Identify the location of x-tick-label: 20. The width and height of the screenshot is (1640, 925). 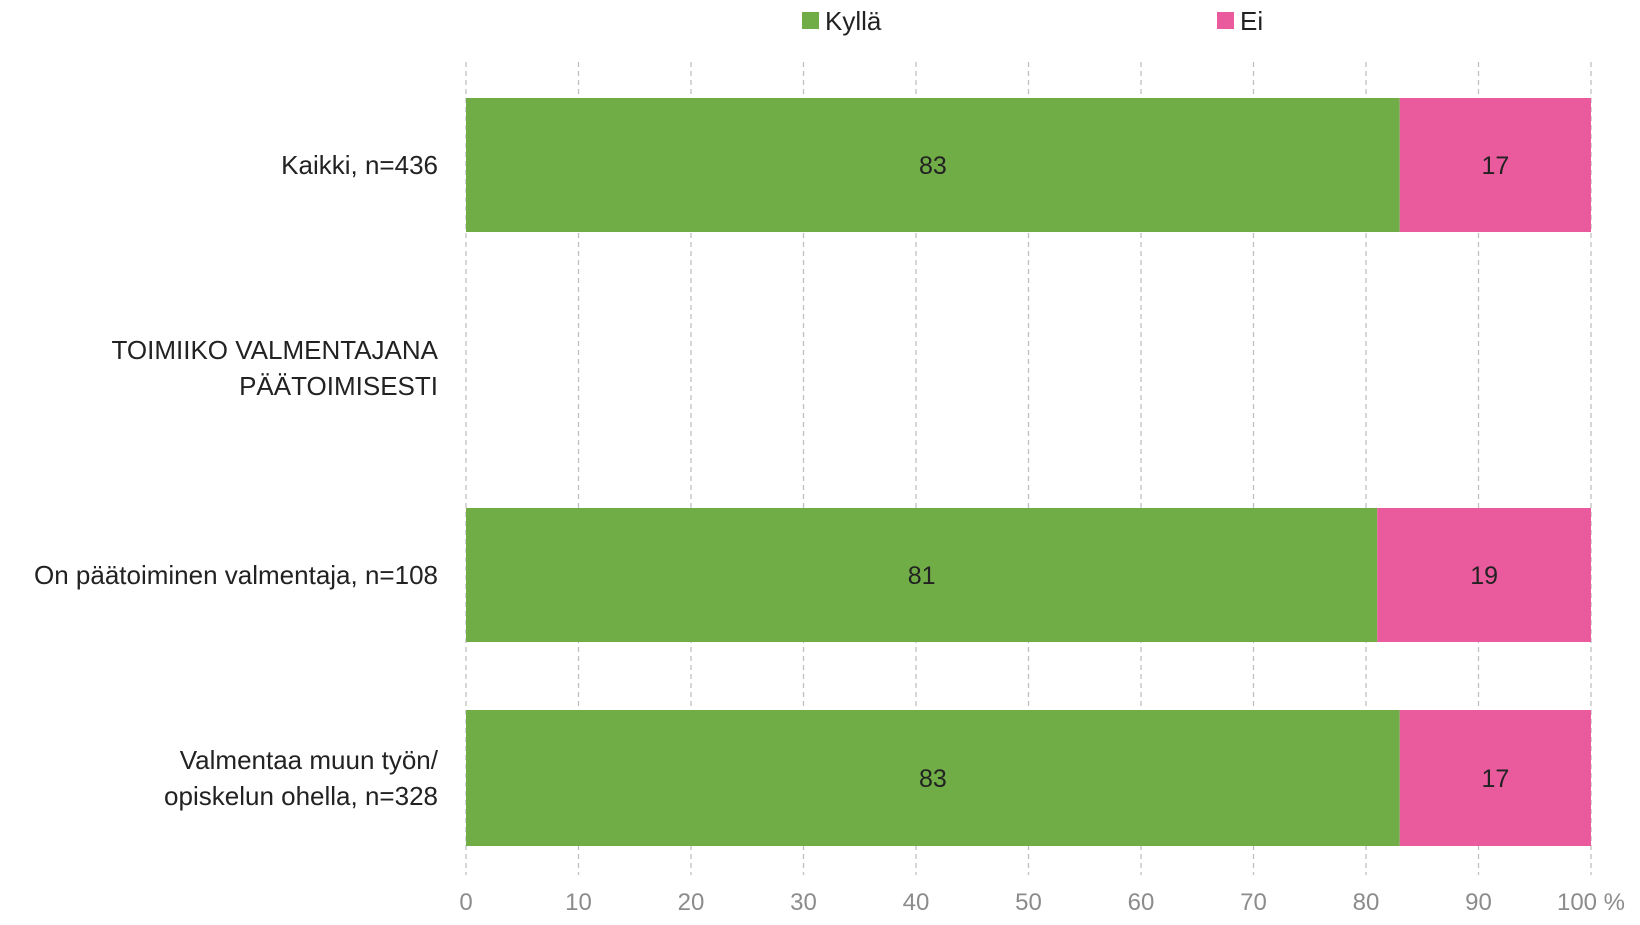
(691, 902).